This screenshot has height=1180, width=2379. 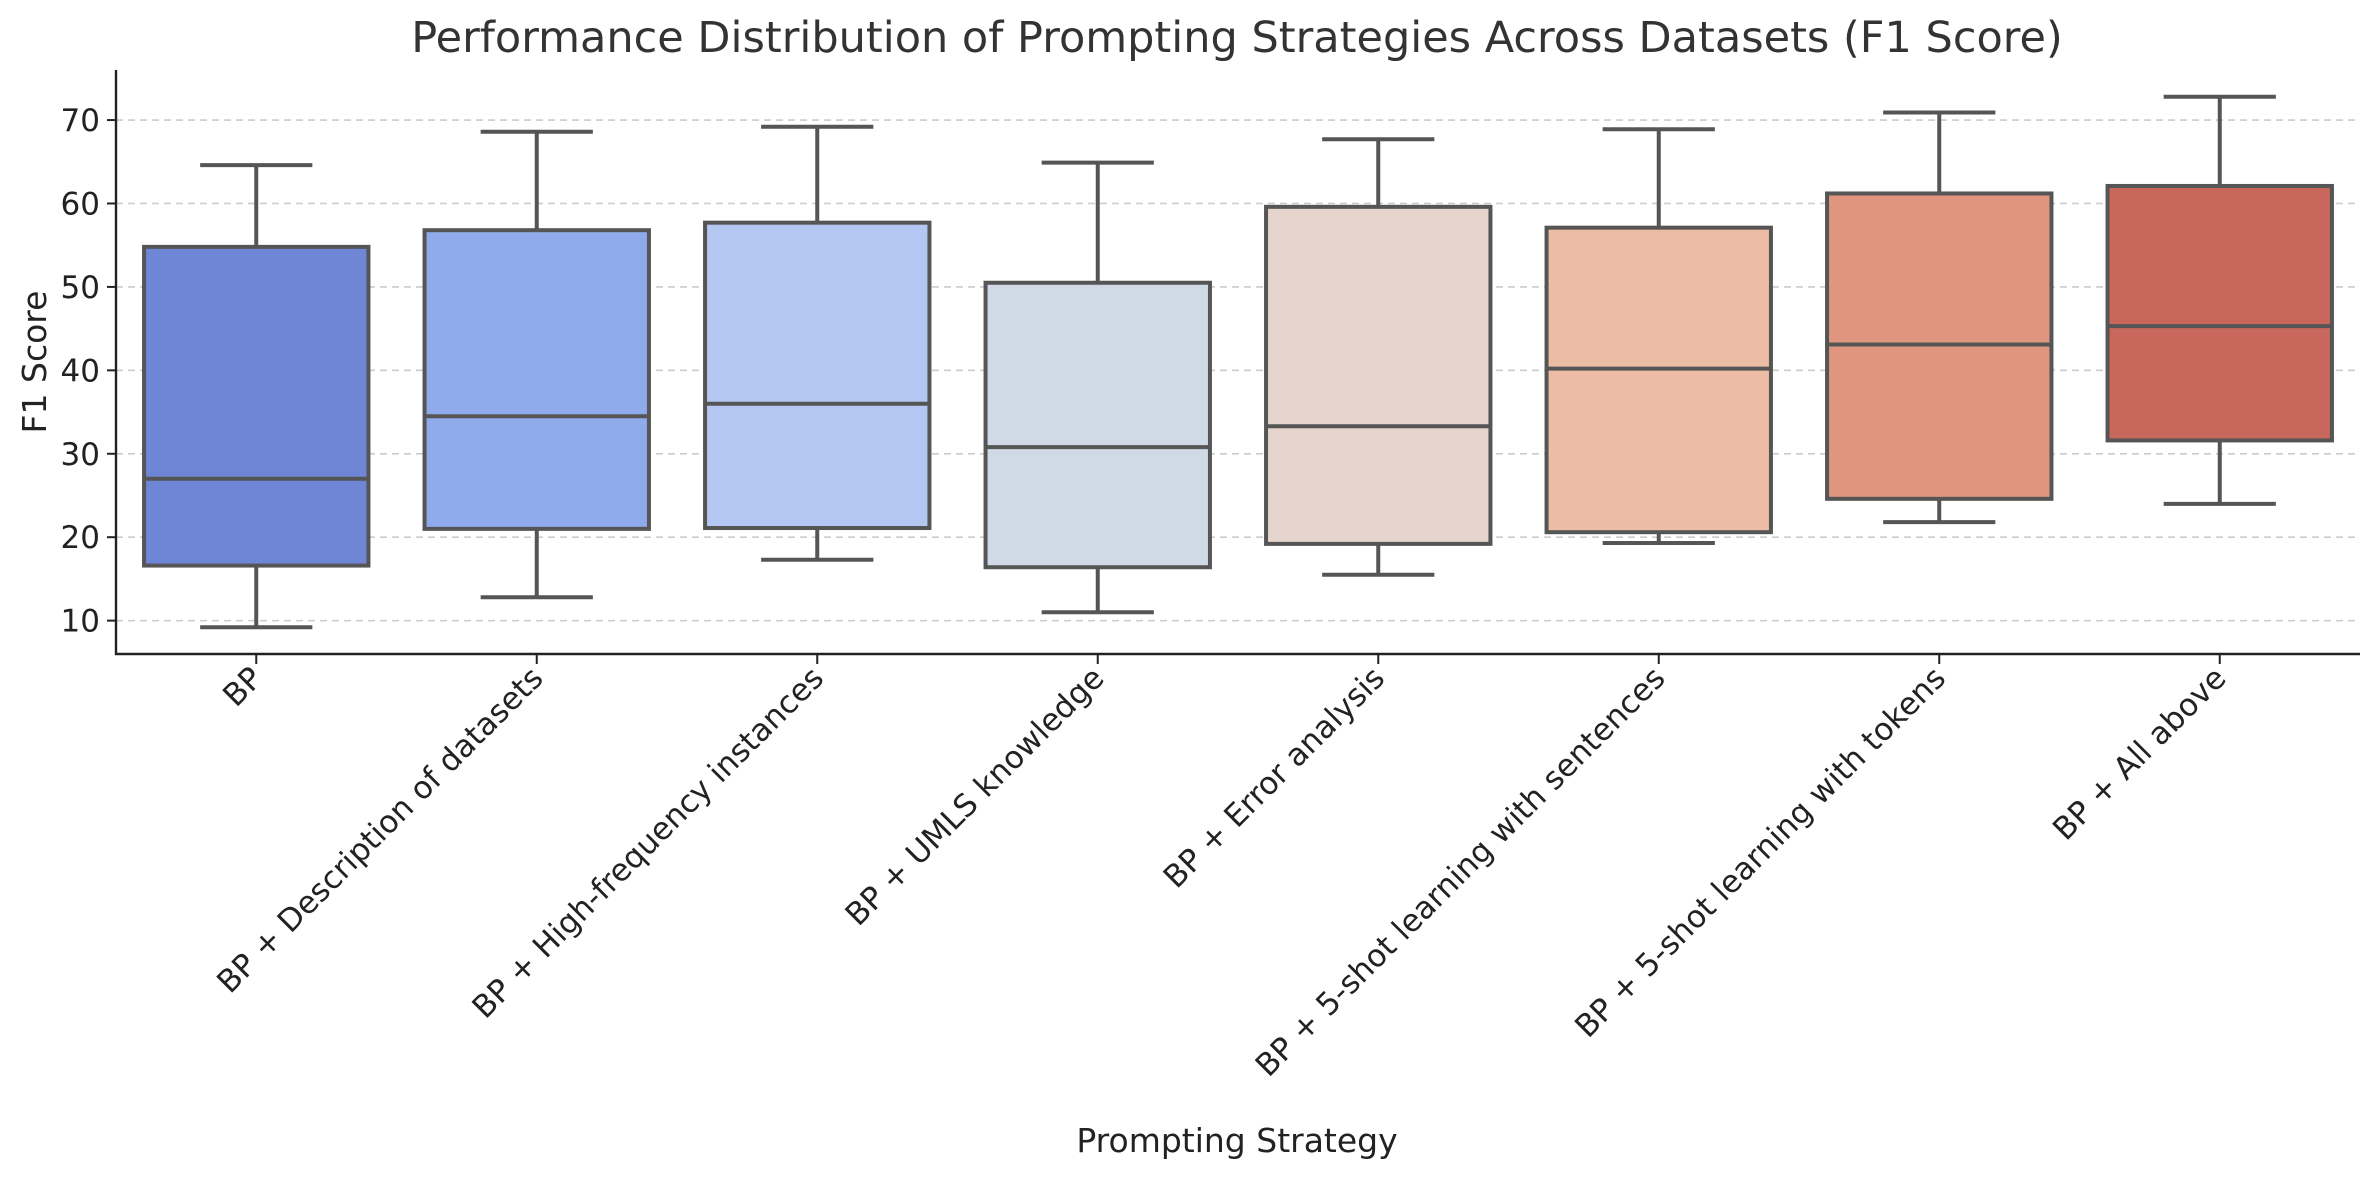 I want to click on x-tick-label-1: BP, so click(x=243, y=687).